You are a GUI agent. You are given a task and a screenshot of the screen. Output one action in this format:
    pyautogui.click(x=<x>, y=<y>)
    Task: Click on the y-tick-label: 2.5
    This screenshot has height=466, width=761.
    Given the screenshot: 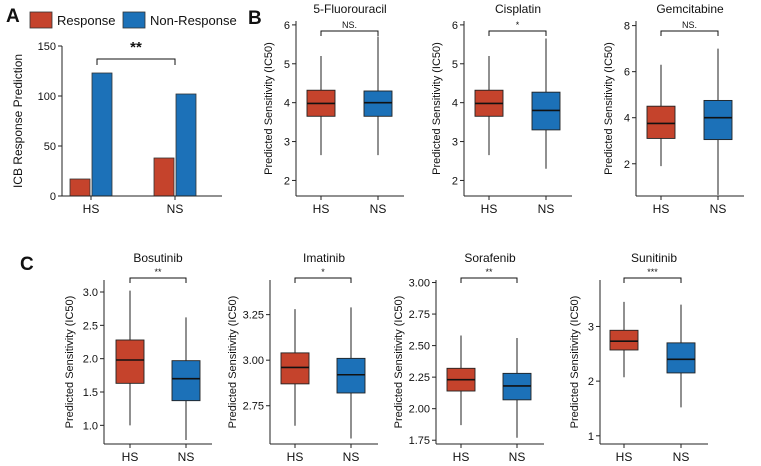 What is the action you would take?
    pyautogui.click(x=90, y=326)
    